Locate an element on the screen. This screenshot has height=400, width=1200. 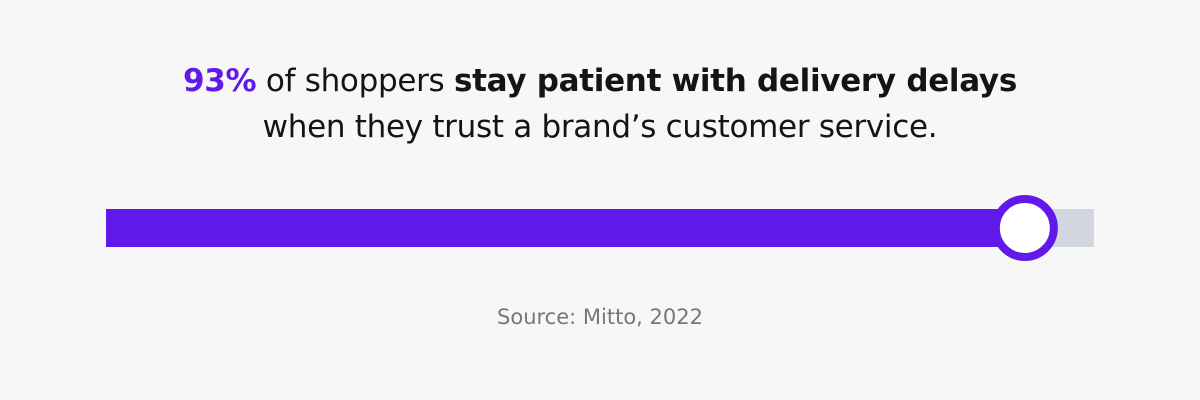
value-label: 93% is located at coordinates (220, 81).